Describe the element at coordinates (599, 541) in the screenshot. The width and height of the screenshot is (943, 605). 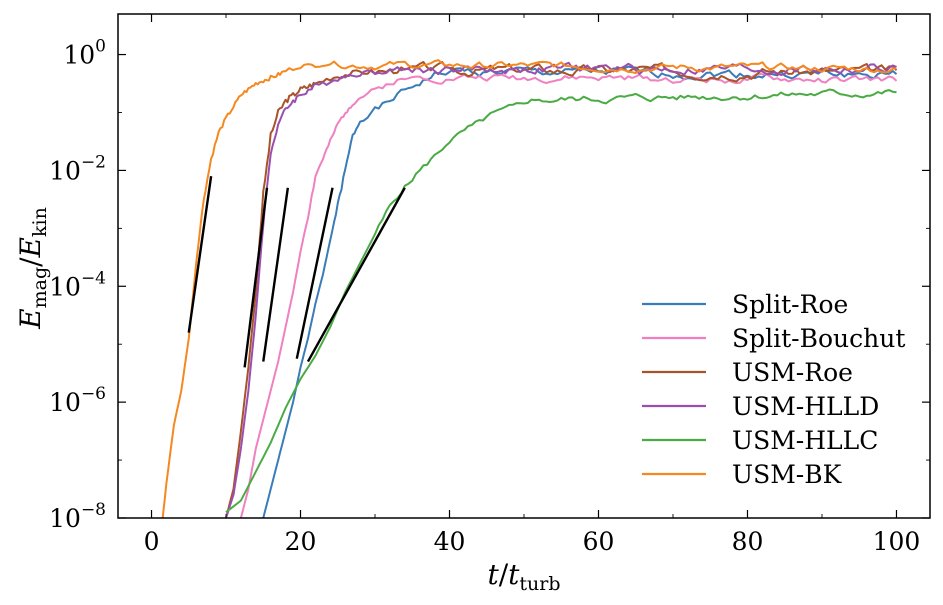
I see `x-tick-label: 60` at that location.